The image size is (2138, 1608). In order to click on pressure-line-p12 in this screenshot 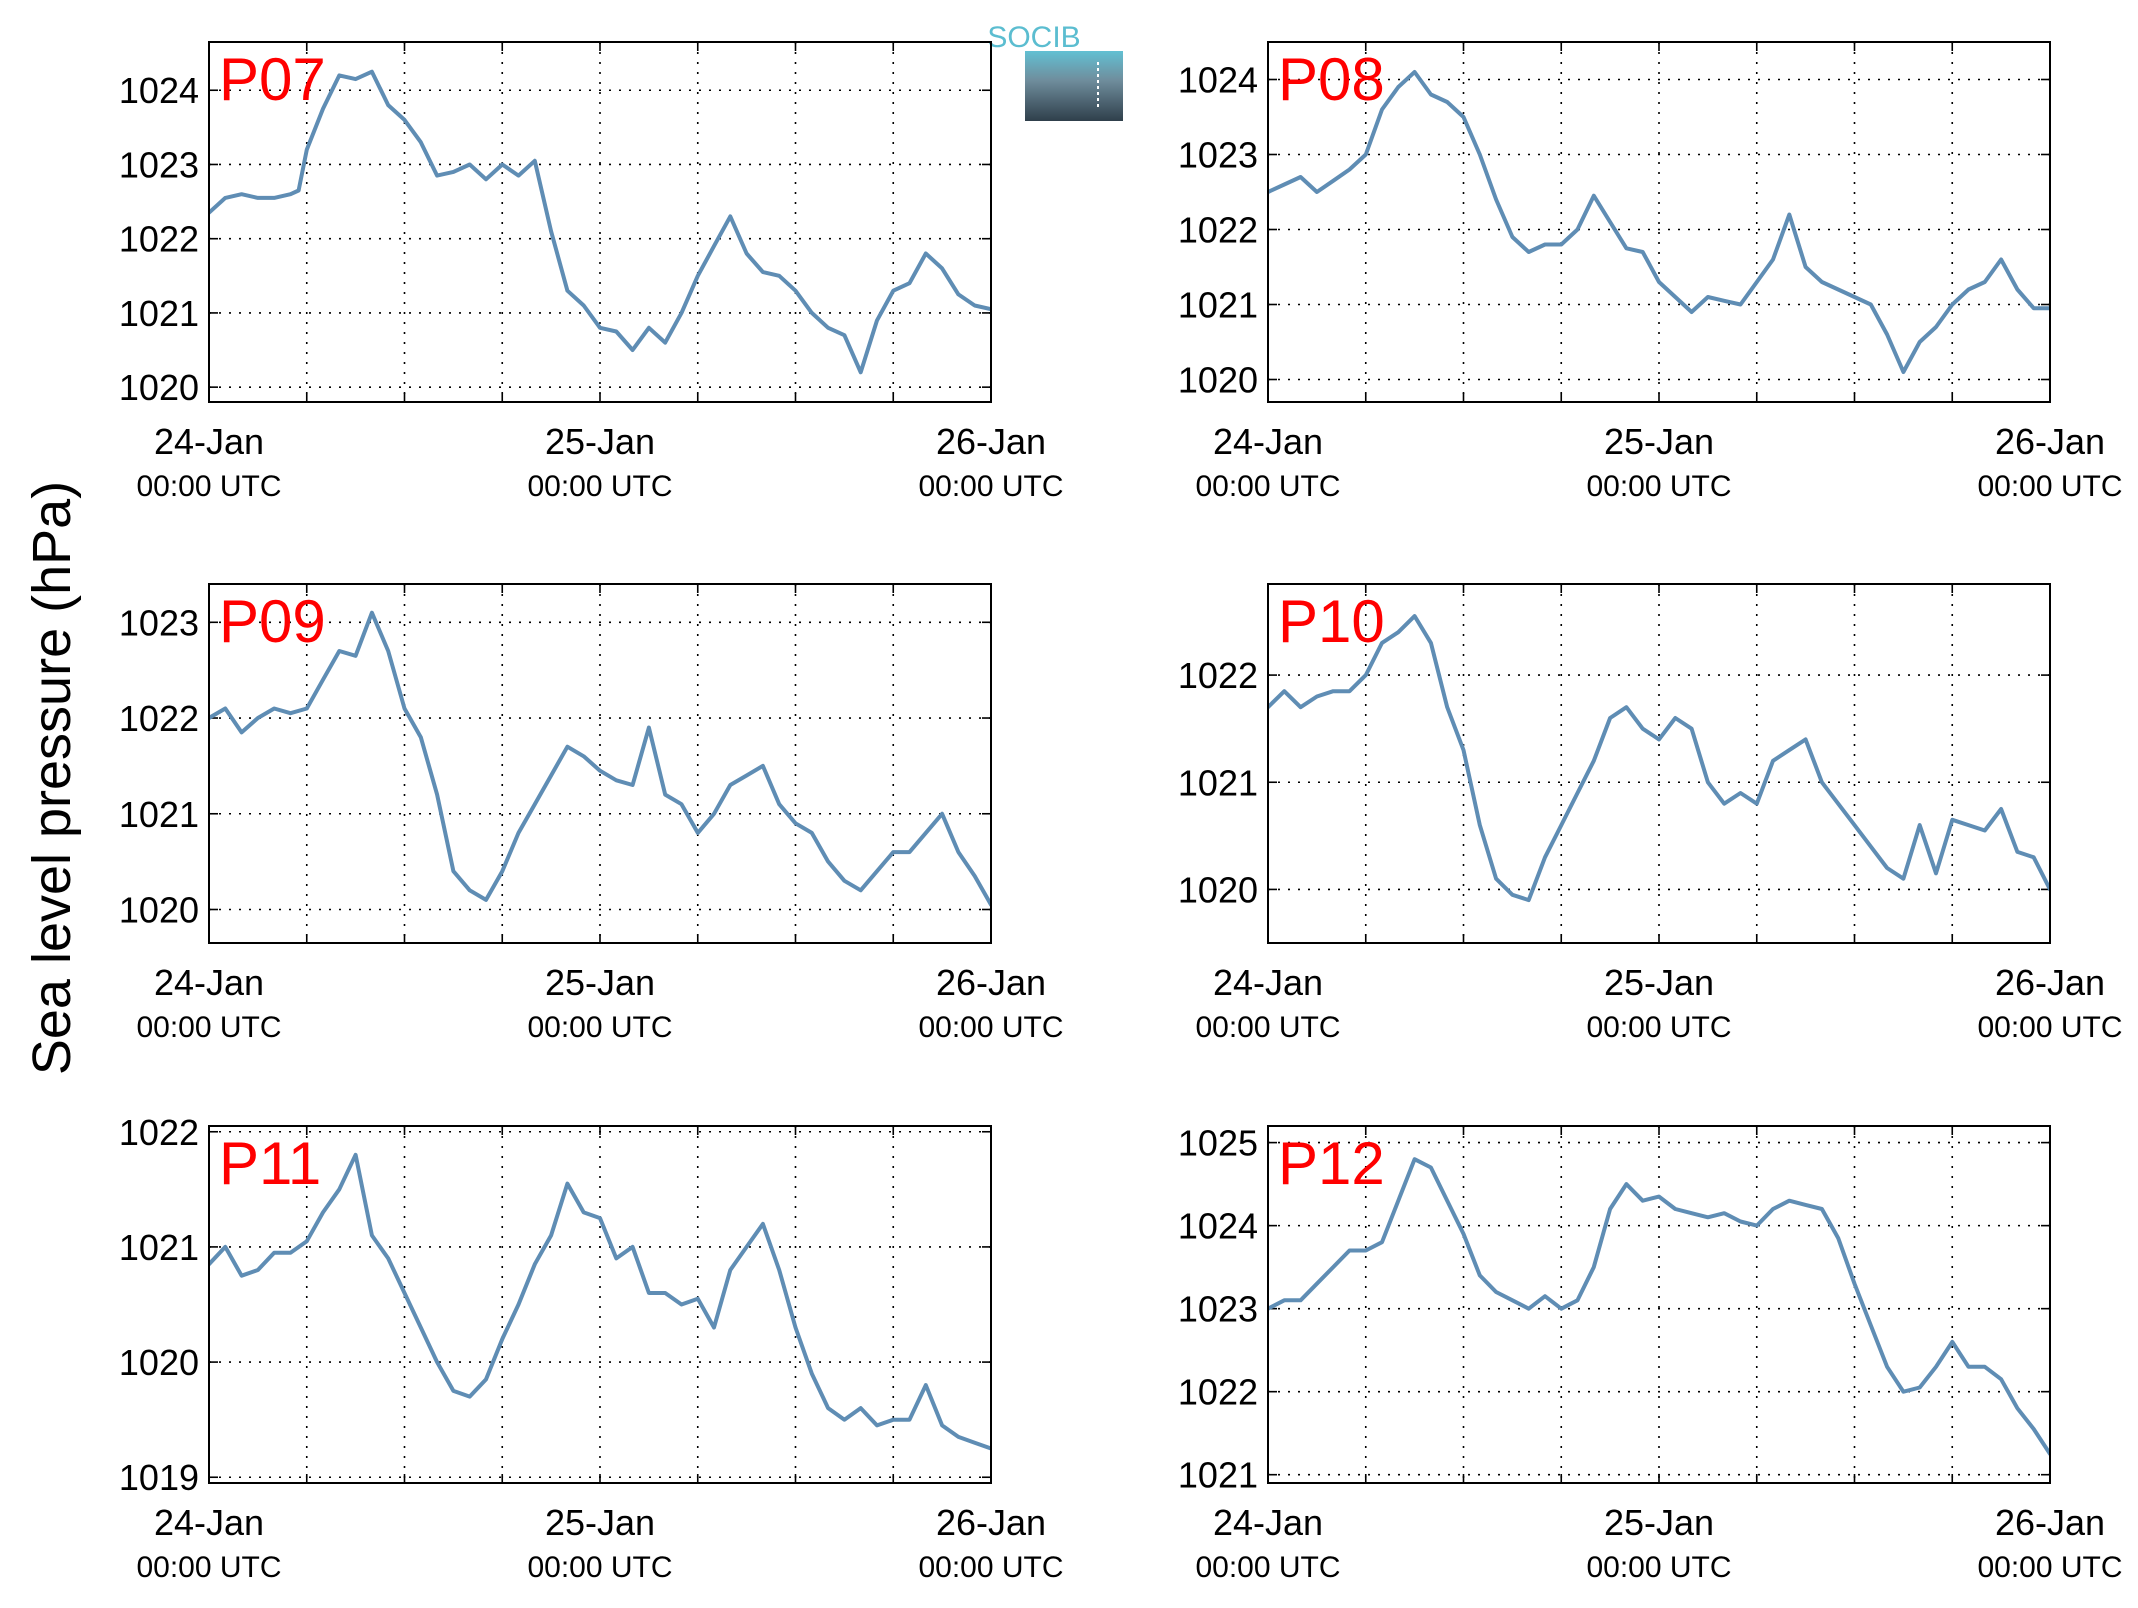, I will do `click(1659, 1306)`.